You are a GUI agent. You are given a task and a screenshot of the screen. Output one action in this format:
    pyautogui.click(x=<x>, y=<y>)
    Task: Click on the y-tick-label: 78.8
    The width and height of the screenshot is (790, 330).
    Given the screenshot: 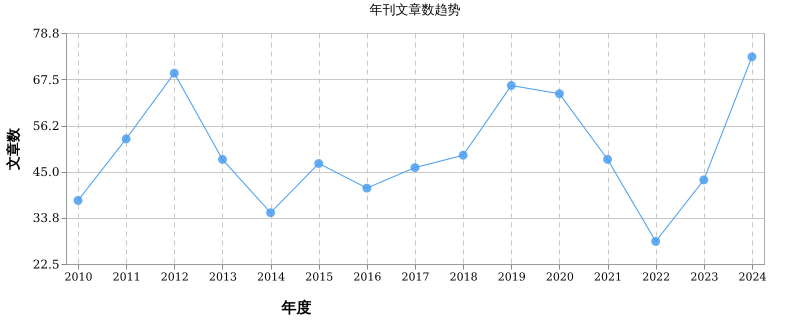 What is the action you would take?
    pyautogui.click(x=46, y=33)
    